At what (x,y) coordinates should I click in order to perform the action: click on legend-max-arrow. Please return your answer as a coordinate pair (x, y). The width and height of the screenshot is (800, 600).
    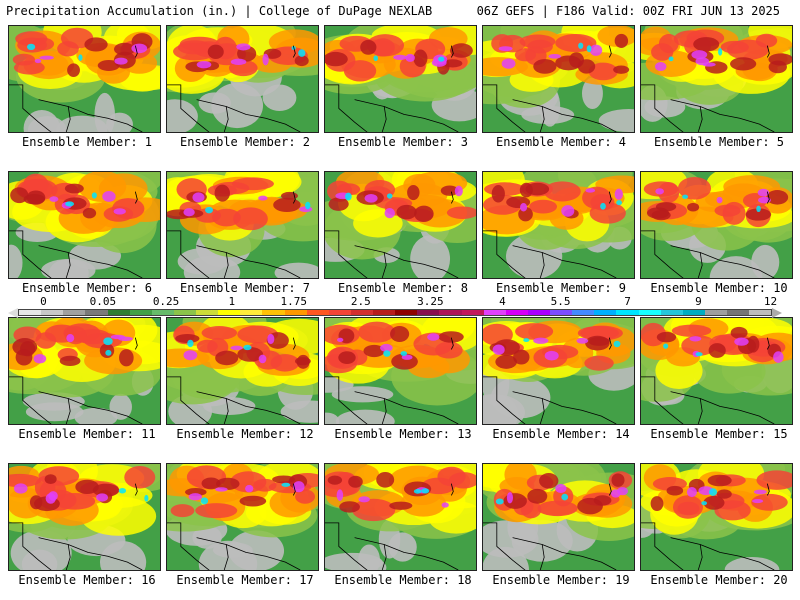
    Looking at the image, I should click on (777, 313).